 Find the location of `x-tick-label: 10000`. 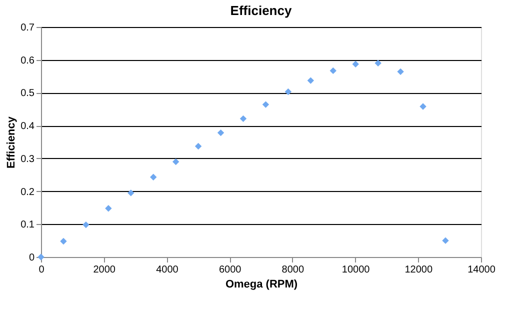

x-tick-label: 10000 is located at coordinates (356, 270).